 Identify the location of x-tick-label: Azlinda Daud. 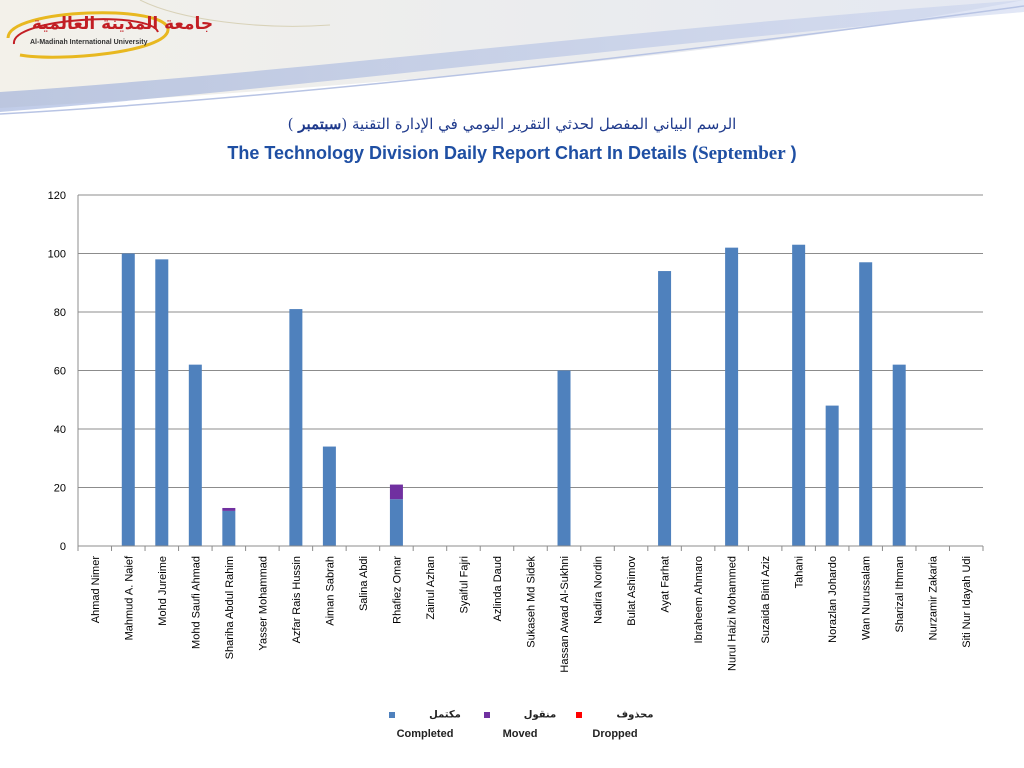
(498, 588).